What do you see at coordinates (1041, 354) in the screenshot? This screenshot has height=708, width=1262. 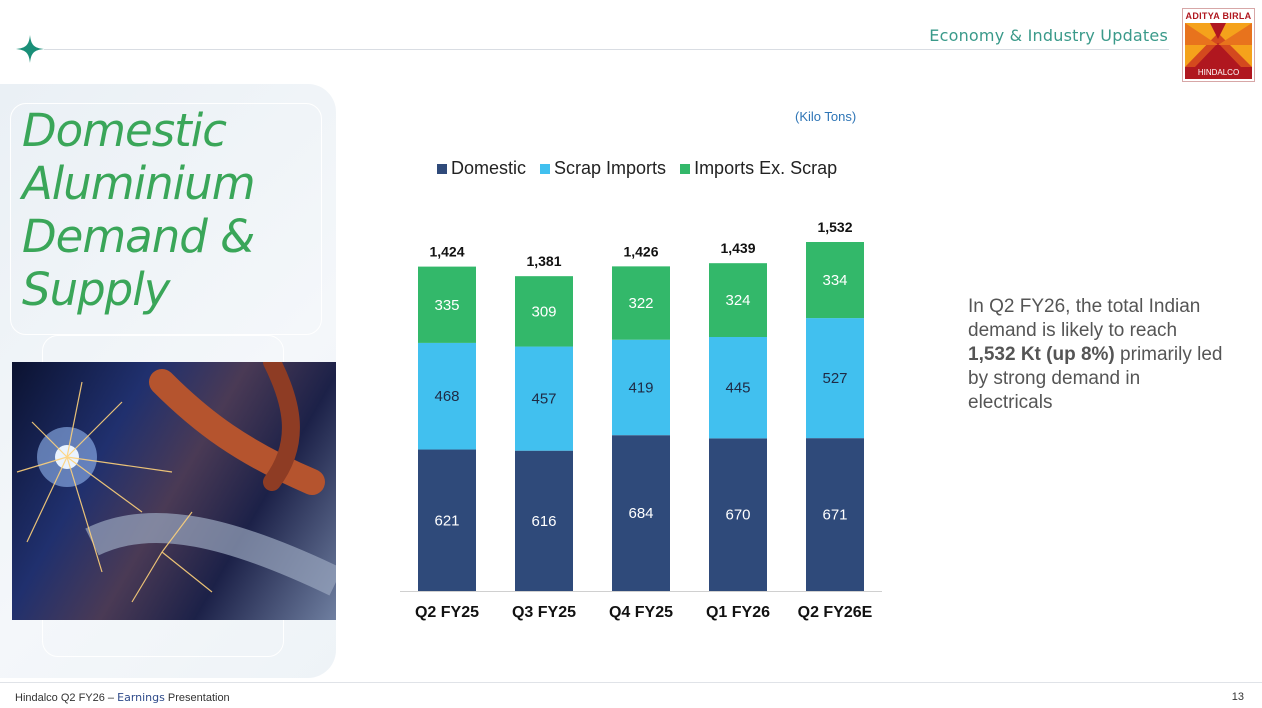 I see `commentary-highlight: 1,532 Kt (up 8%)` at bounding box center [1041, 354].